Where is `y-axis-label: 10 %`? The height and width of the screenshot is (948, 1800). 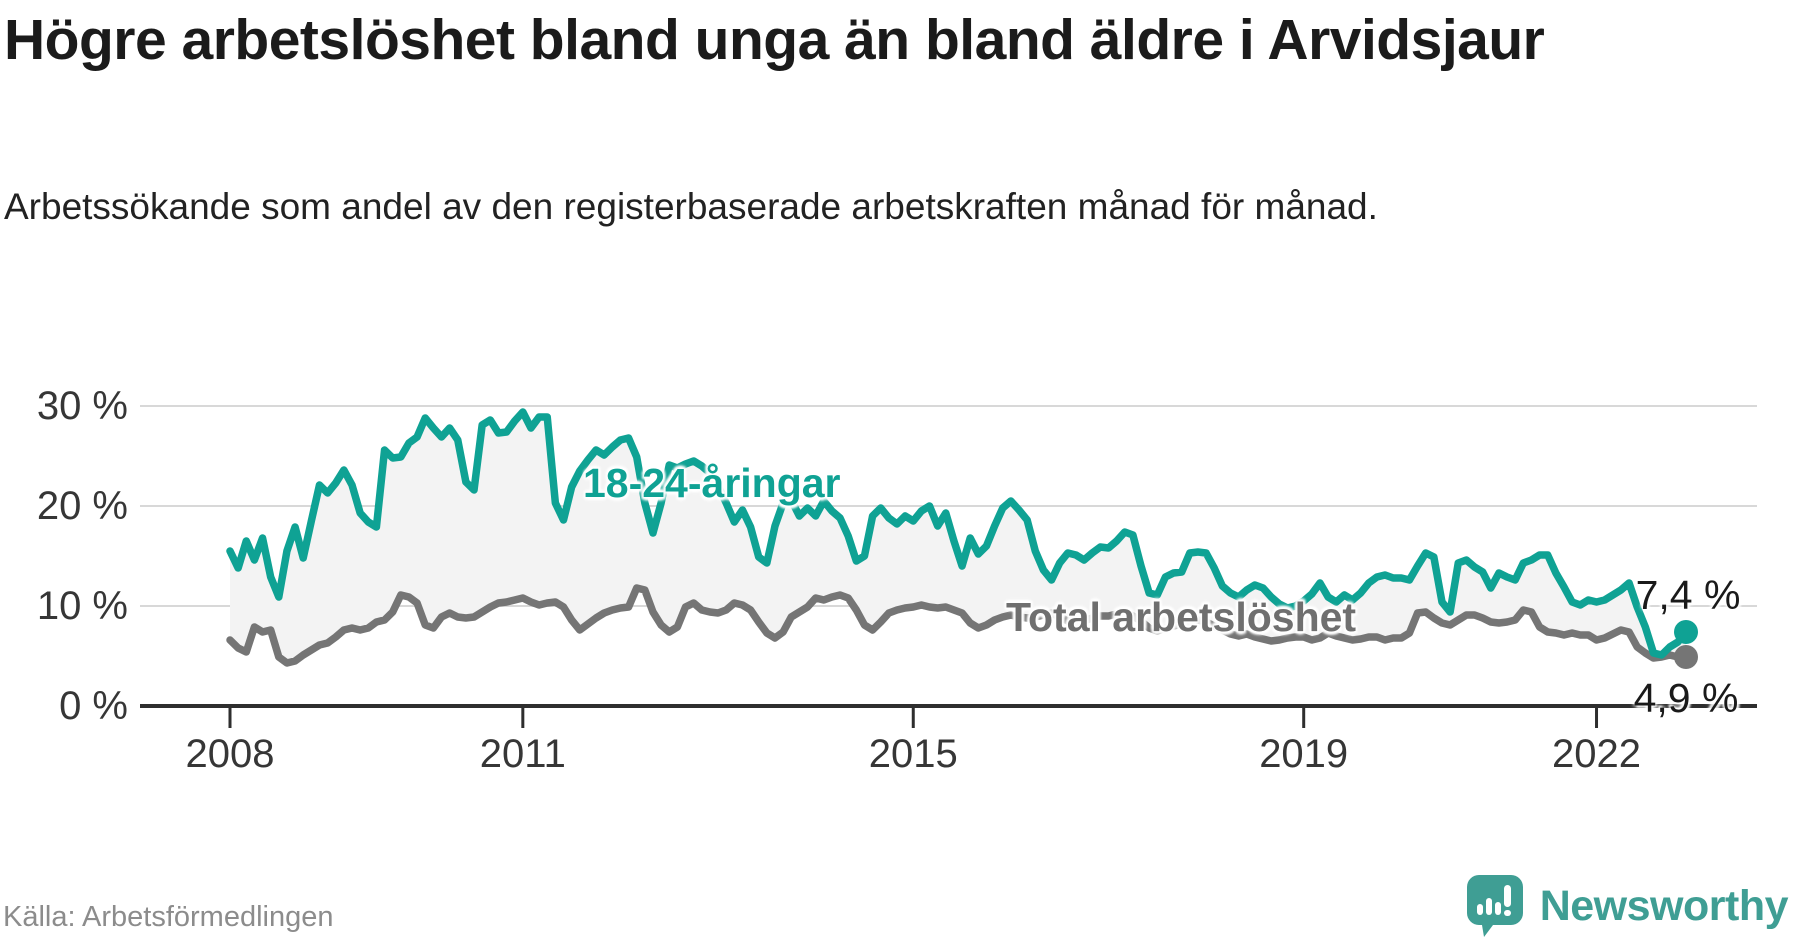 y-axis-label: 10 % is located at coordinates (82, 606).